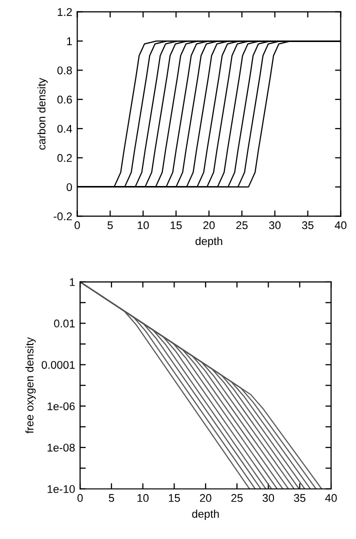  What do you see at coordinates (58, 364) in the screenshot?
I see `y-tick-label: 0.0001` at bounding box center [58, 364].